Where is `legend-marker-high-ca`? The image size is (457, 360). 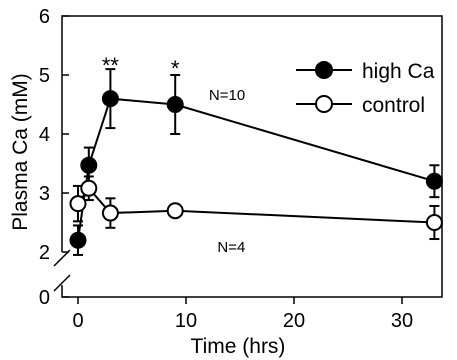
legend-marker-high-ca is located at coordinates (324, 70).